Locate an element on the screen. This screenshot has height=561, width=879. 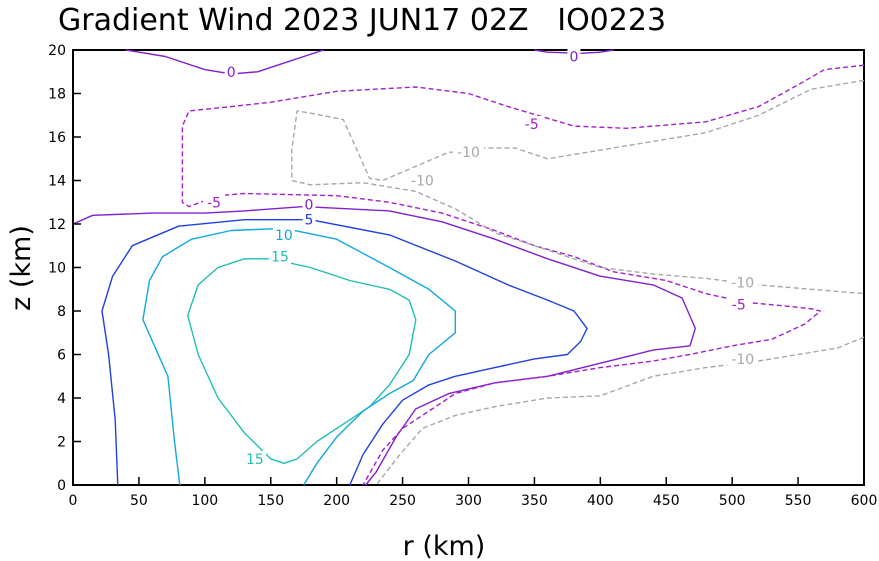
y-tick-label: 2 is located at coordinates (61, 443).